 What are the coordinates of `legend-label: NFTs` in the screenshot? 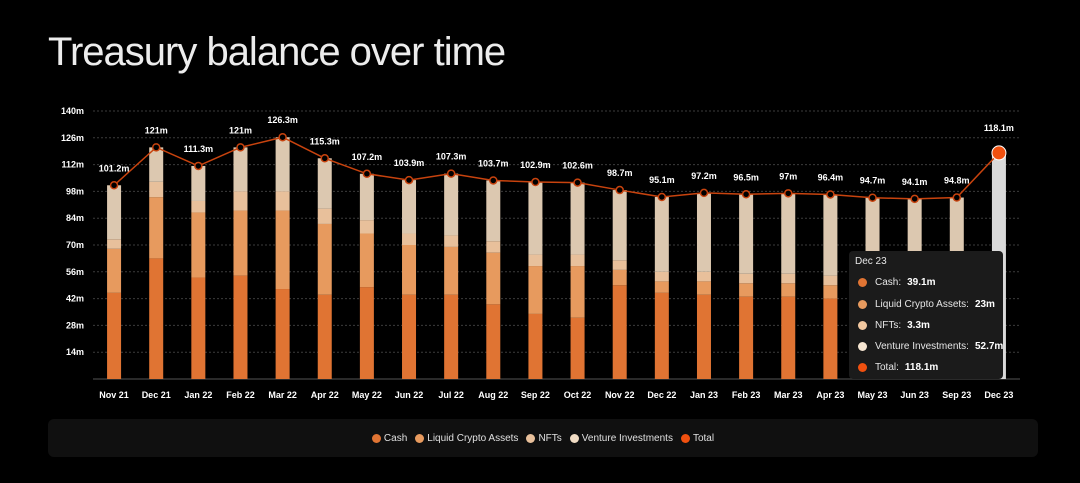 It's located at (550, 438).